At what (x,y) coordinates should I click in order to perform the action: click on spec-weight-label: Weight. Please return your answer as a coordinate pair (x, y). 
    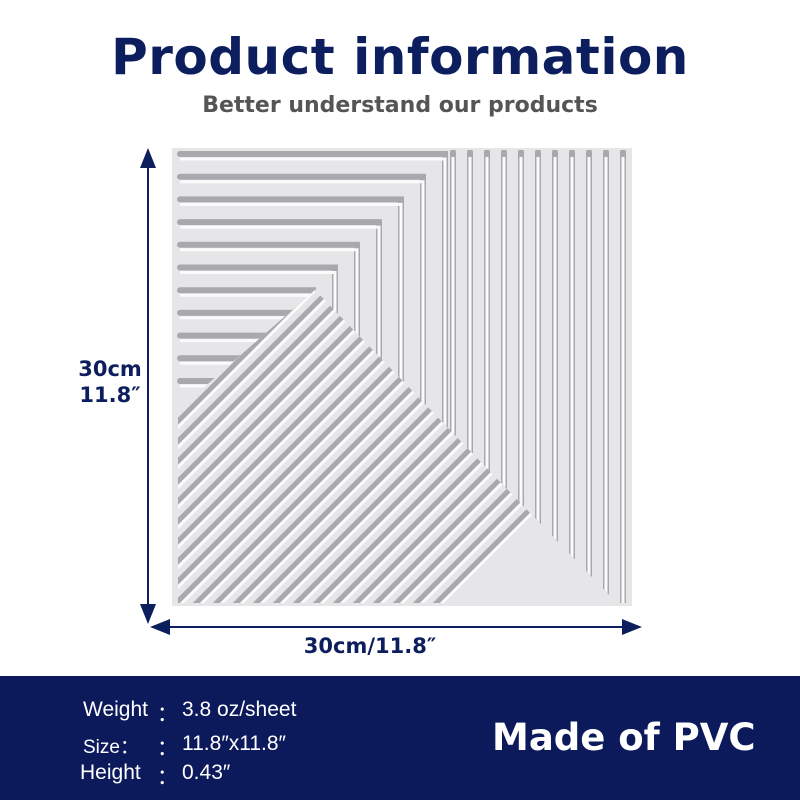
    Looking at the image, I should click on (115, 709).